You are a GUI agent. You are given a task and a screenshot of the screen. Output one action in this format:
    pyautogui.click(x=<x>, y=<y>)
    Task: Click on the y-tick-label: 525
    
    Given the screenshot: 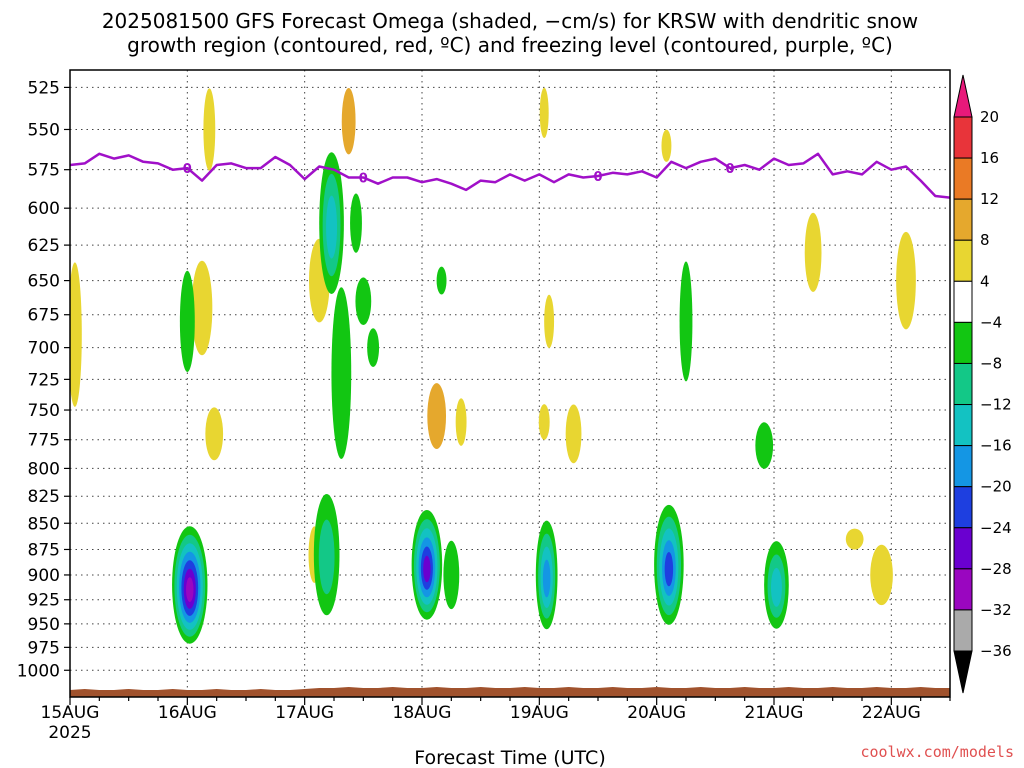 What is the action you would take?
    pyautogui.click(x=44, y=88)
    